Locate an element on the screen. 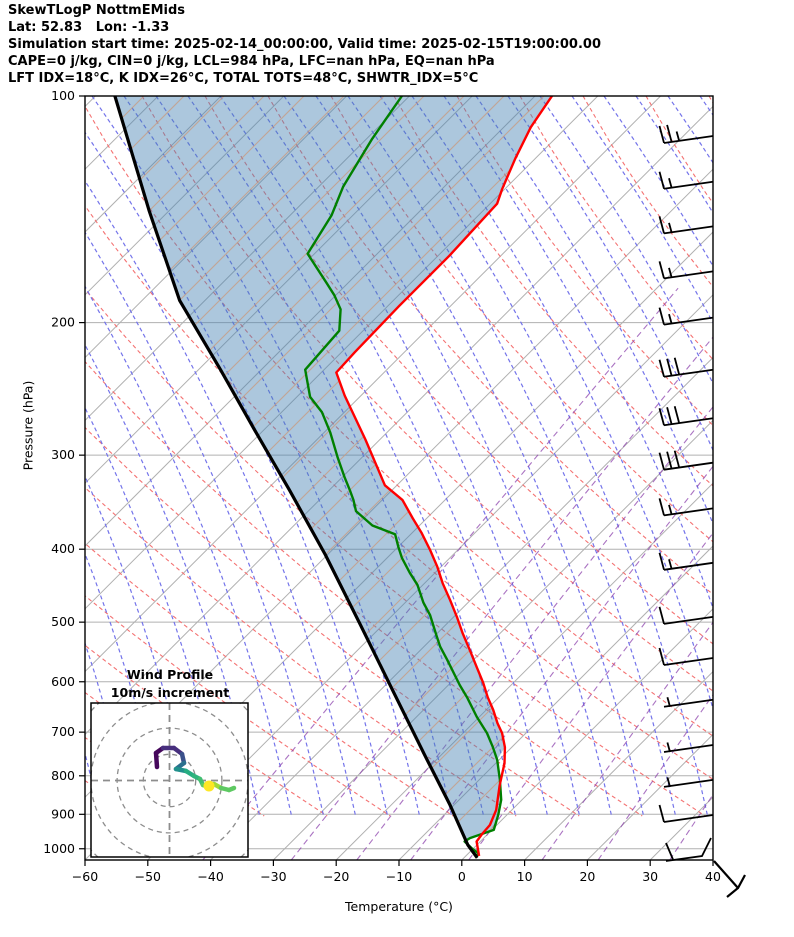 Image resolution: width=794 pixels, height=937 pixels. hodograph-title-line2: 10m/s increment is located at coordinates (170, 692).